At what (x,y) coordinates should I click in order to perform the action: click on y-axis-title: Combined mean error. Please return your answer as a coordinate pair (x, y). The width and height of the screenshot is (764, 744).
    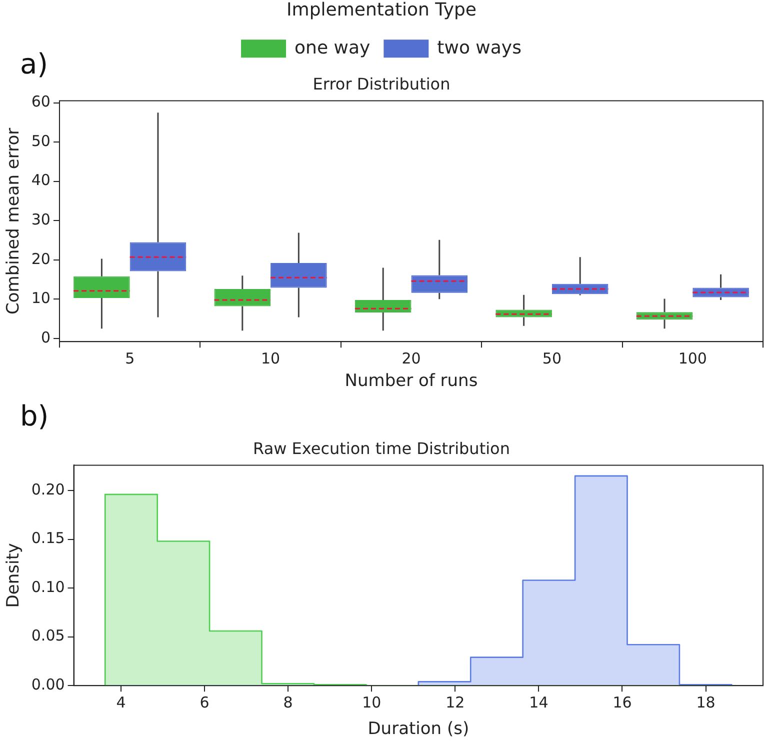
    Looking at the image, I should click on (14, 221).